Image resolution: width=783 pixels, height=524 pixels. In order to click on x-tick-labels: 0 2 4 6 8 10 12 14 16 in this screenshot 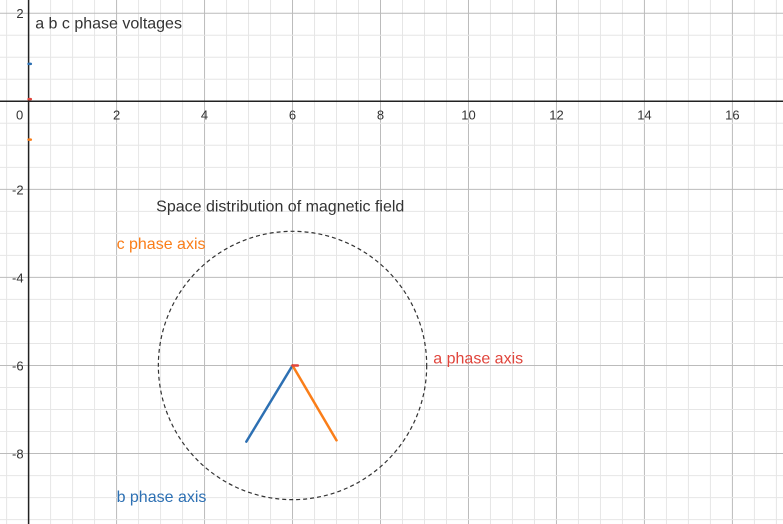, I will do `click(378, 114)`.